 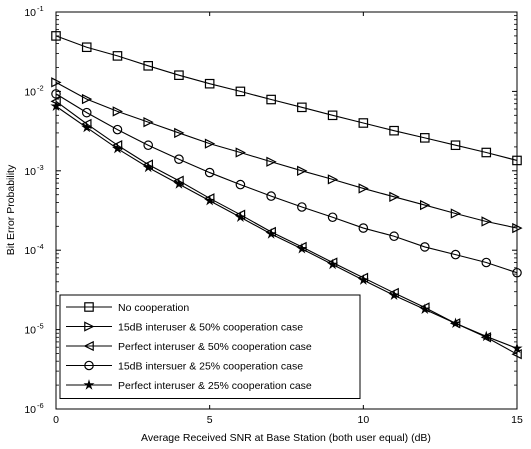 I want to click on y-tick-label-exponent: -6, so click(x=40, y=405).